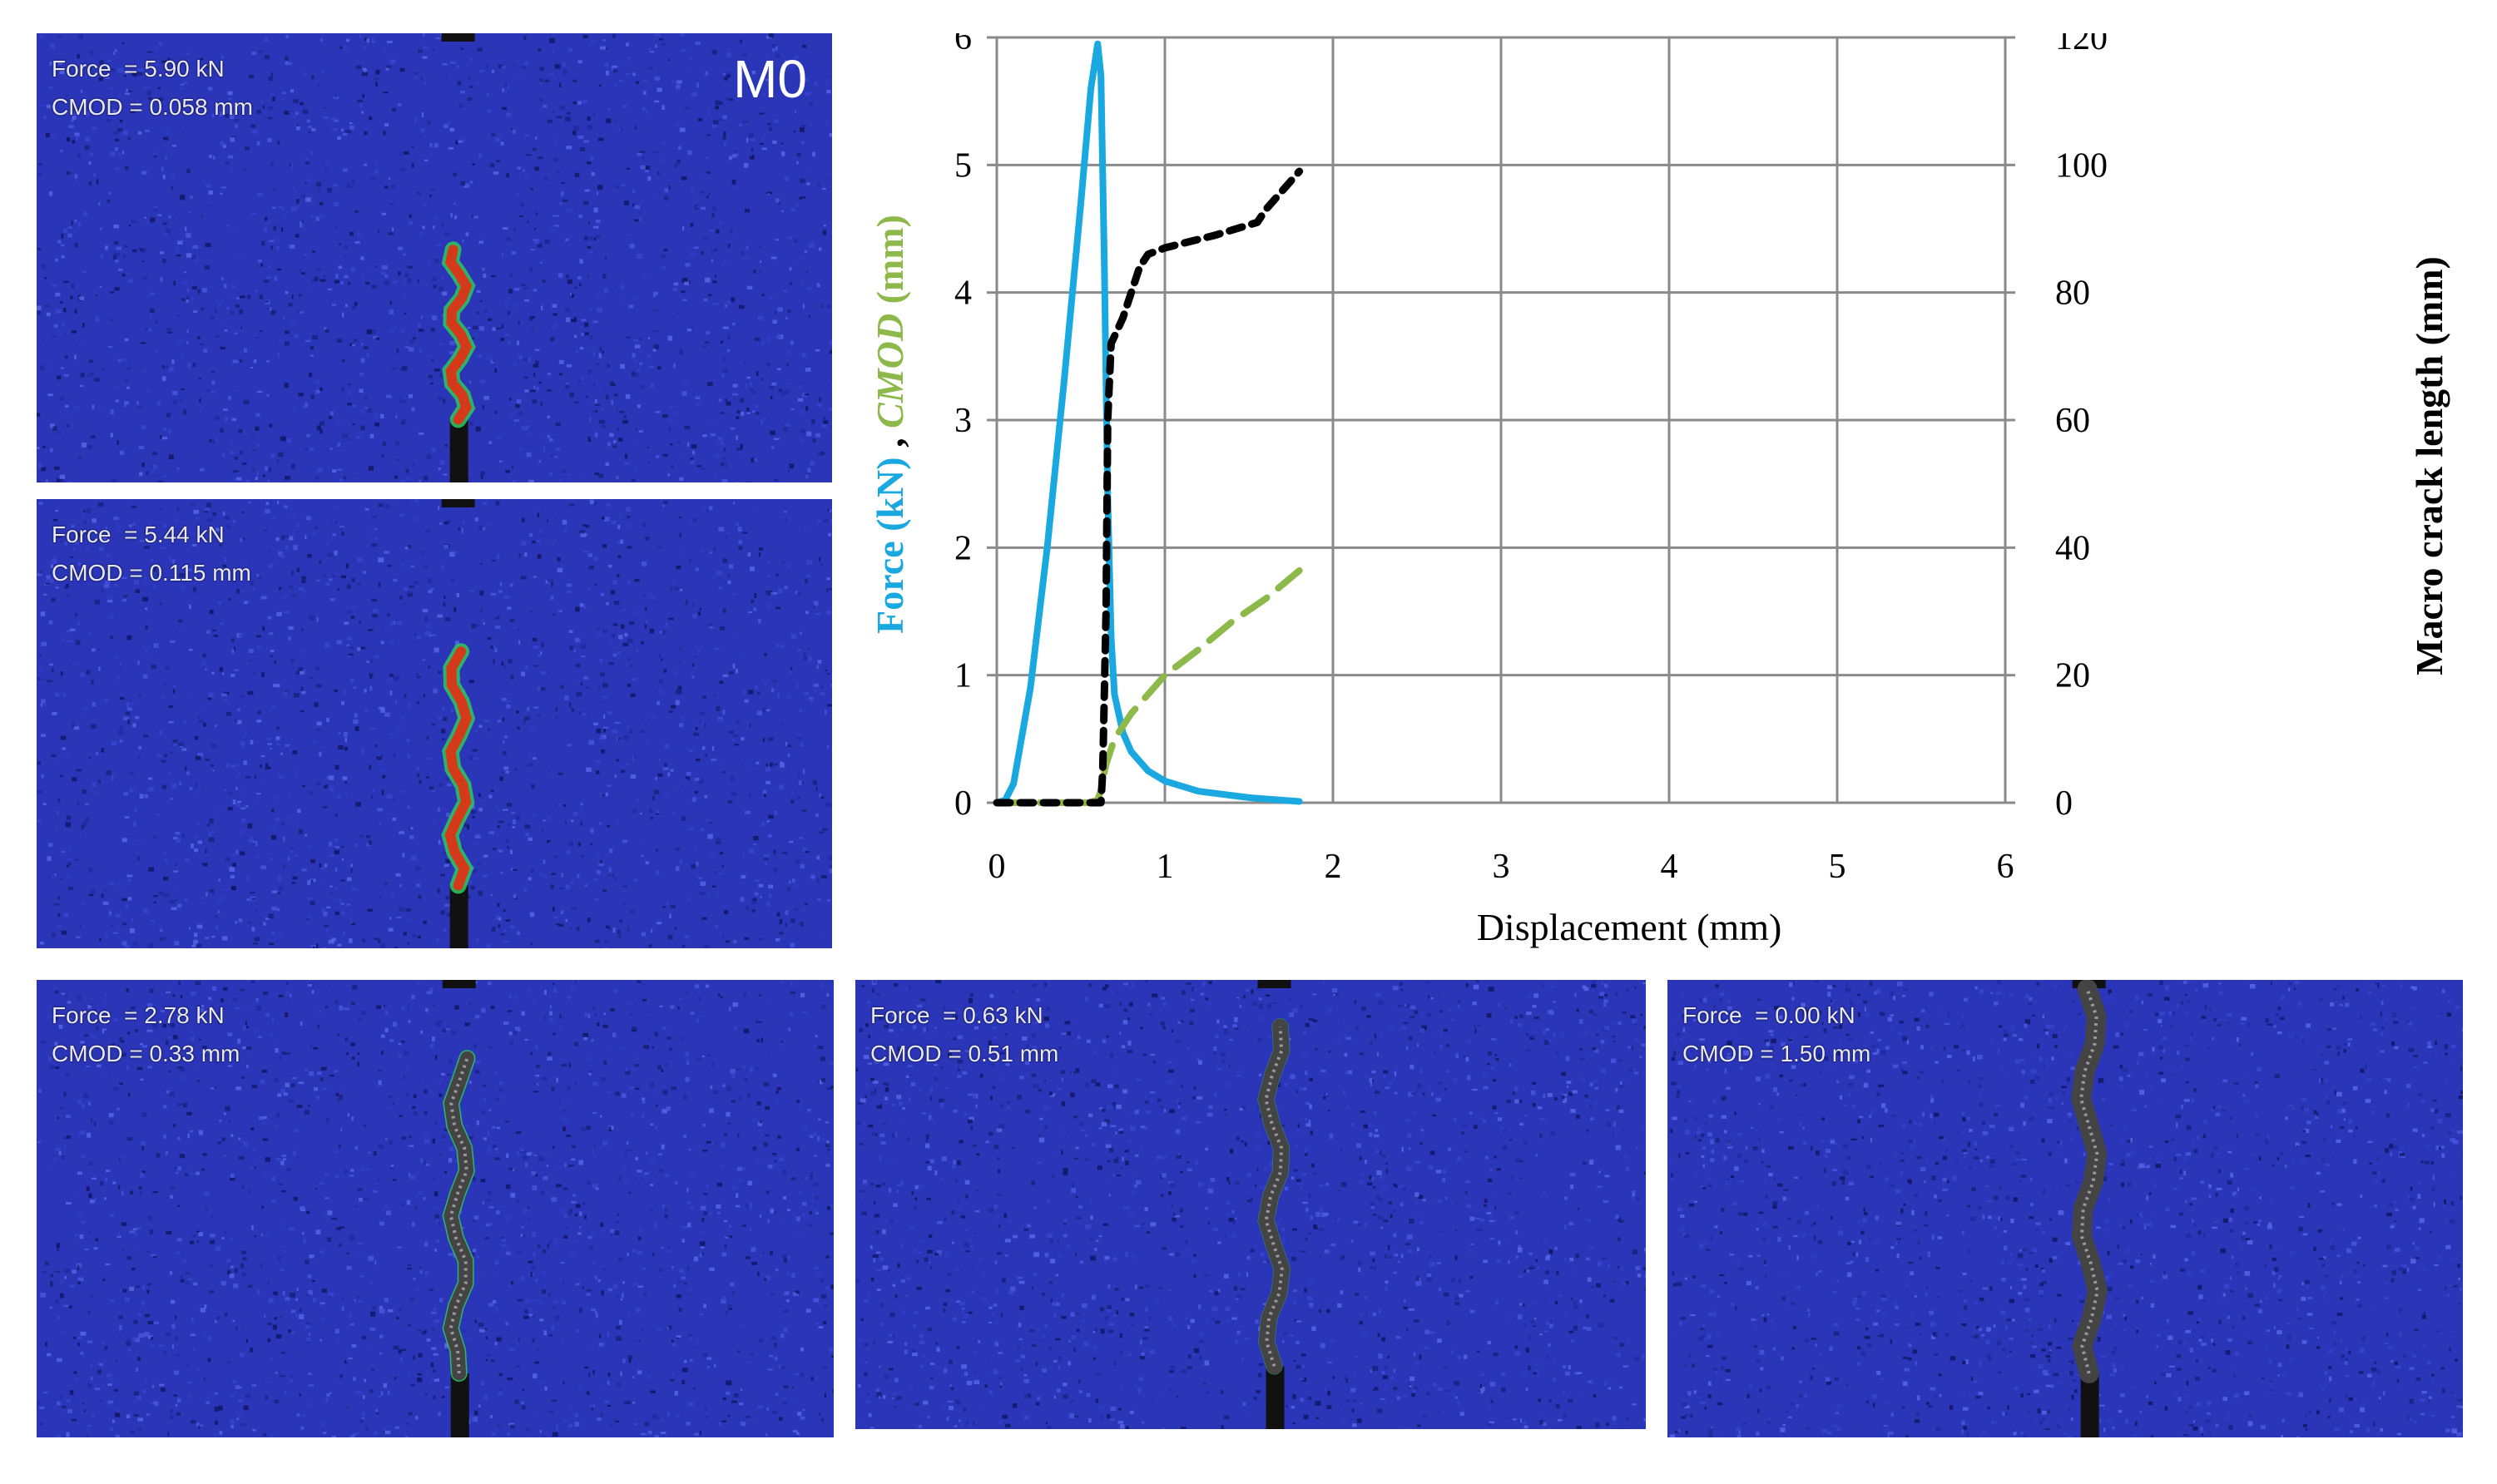 The width and height of the screenshot is (2497, 1484). What do you see at coordinates (964, 1035) in the screenshot?
I see `panel-label: Force = 0.63 kN CMOD = 0.51 mm` at bounding box center [964, 1035].